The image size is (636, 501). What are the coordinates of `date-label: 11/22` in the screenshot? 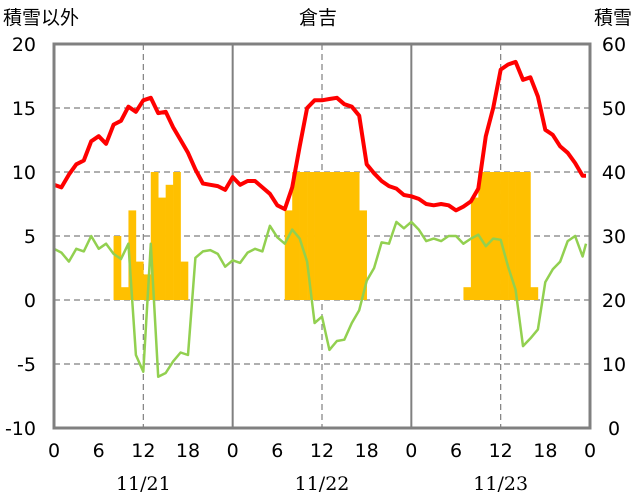 It's located at (322, 484).